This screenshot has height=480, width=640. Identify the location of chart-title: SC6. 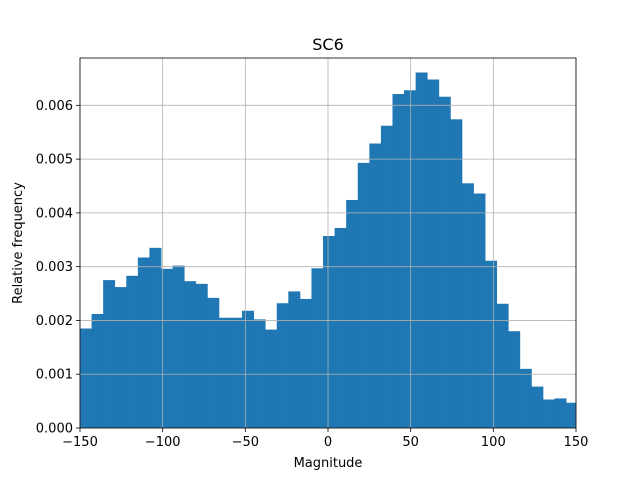
(328, 44).